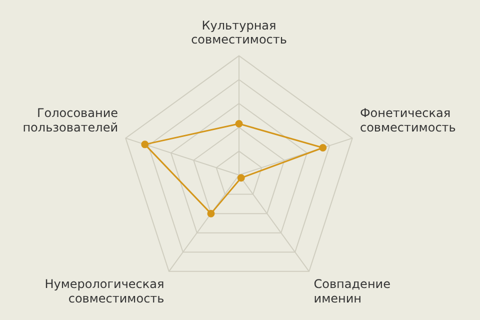 Image resolution: width=480 pixels, height=320 pixels. What do you see at coordinates (408, 120) in the screenshot?
I see `spoke-label: Фонетическая совместимость` at bounding box center [408, 120].